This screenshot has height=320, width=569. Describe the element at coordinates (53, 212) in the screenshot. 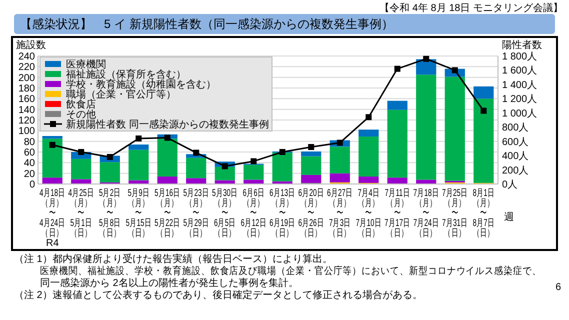

I see `x-tick-label: 4月18日（月）〜4月24日（日）` at that location.